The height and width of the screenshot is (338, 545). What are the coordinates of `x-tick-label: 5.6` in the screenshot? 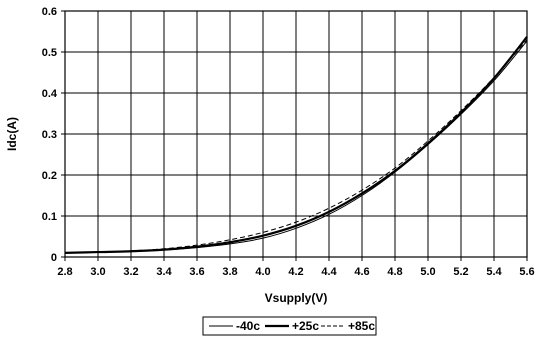 It's located at (526, 272).